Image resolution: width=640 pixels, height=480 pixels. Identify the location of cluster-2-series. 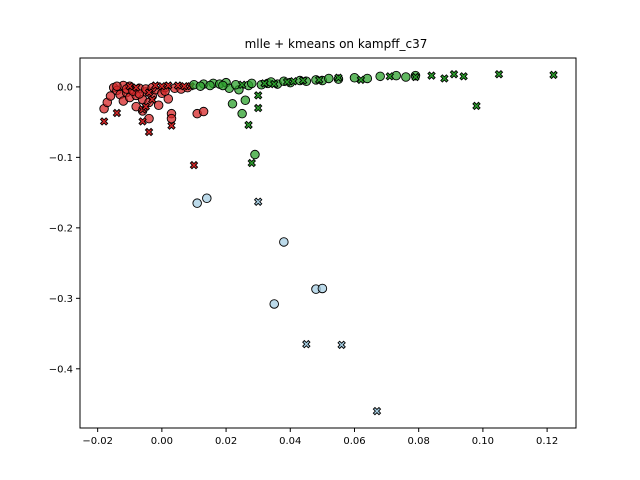
(287, 304).